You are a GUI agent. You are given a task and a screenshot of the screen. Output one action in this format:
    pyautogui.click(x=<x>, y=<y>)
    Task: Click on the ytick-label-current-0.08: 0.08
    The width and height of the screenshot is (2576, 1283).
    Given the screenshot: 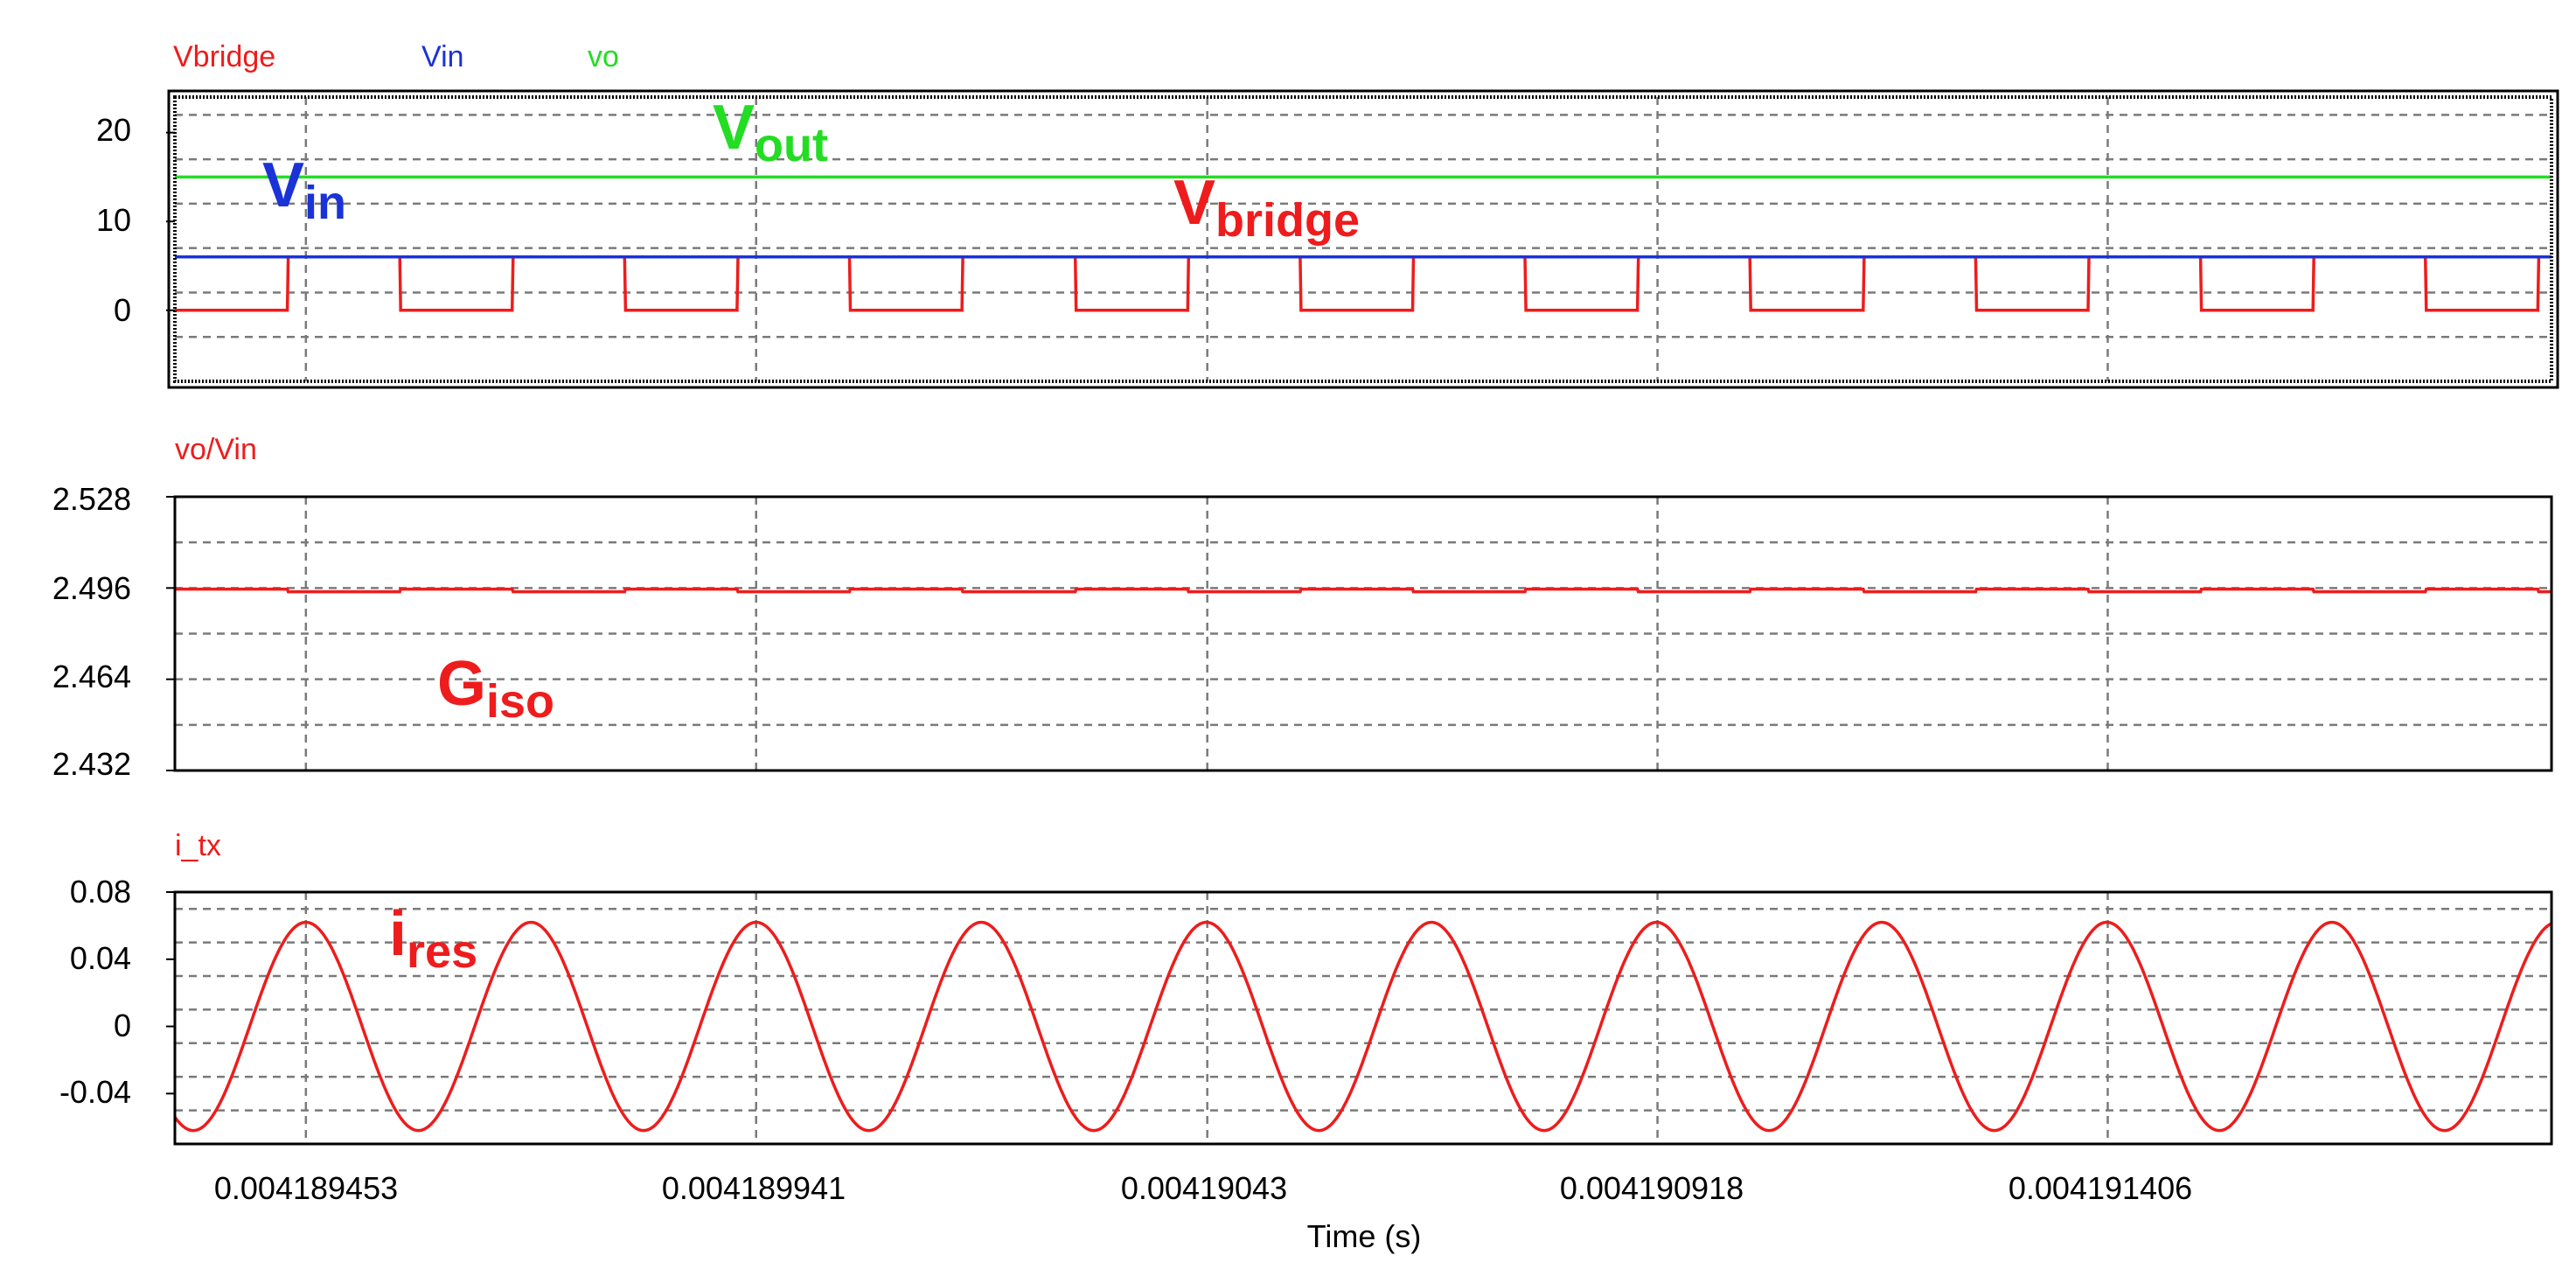 What is the action you would take?
    pyautogui.click(x=100, y=892)
    